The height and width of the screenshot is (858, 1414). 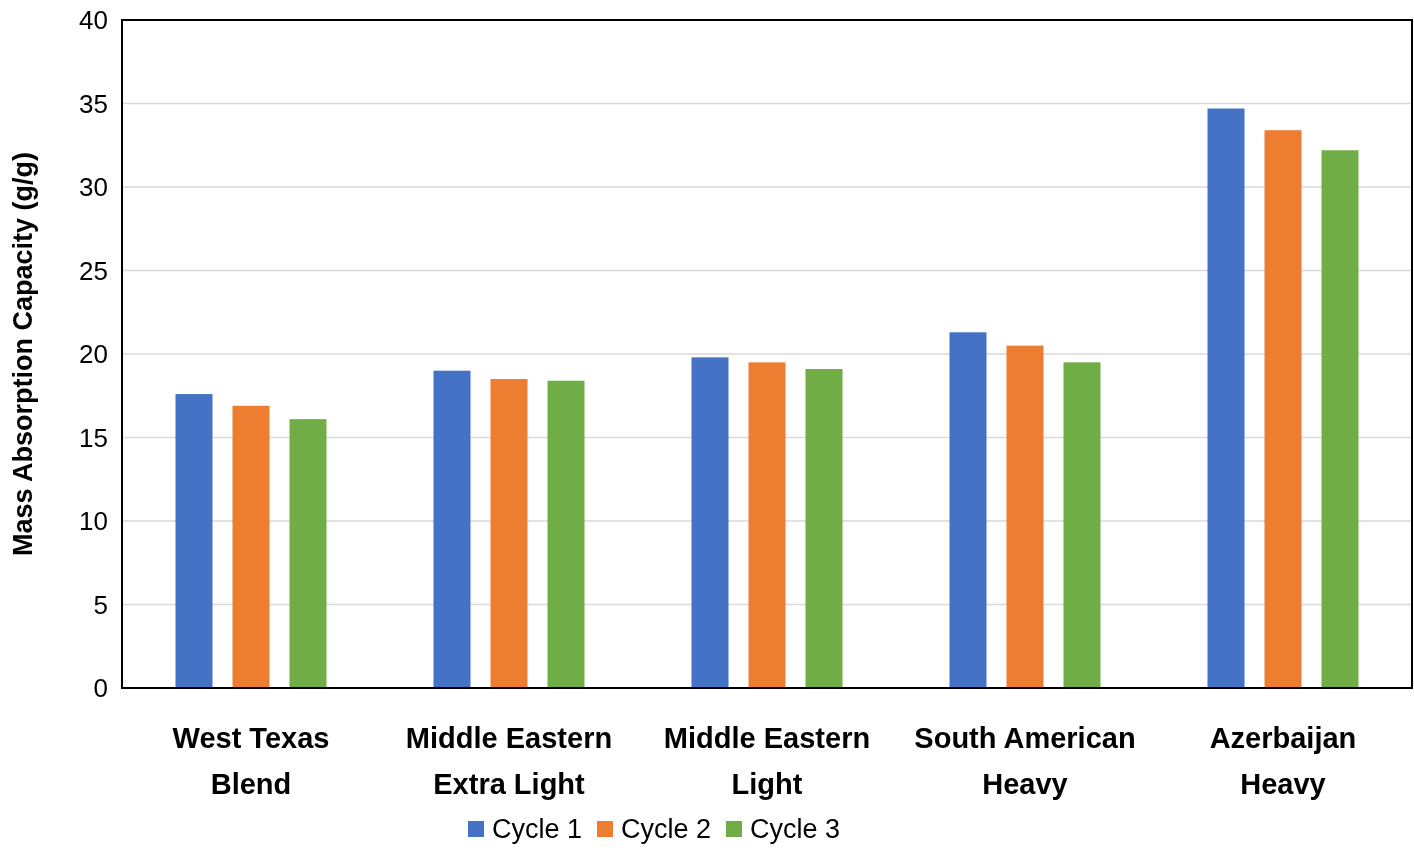 What do you see at coordinates (537, 829) in the screenshot?
I see `legend-label: Cycle 1` at bounding box center [537, 829].